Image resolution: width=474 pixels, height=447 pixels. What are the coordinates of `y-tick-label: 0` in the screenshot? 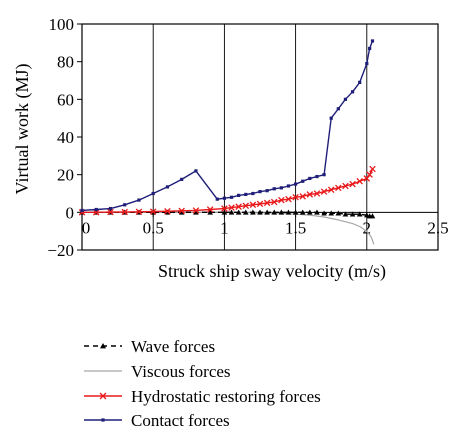 It's located at (70, 212).